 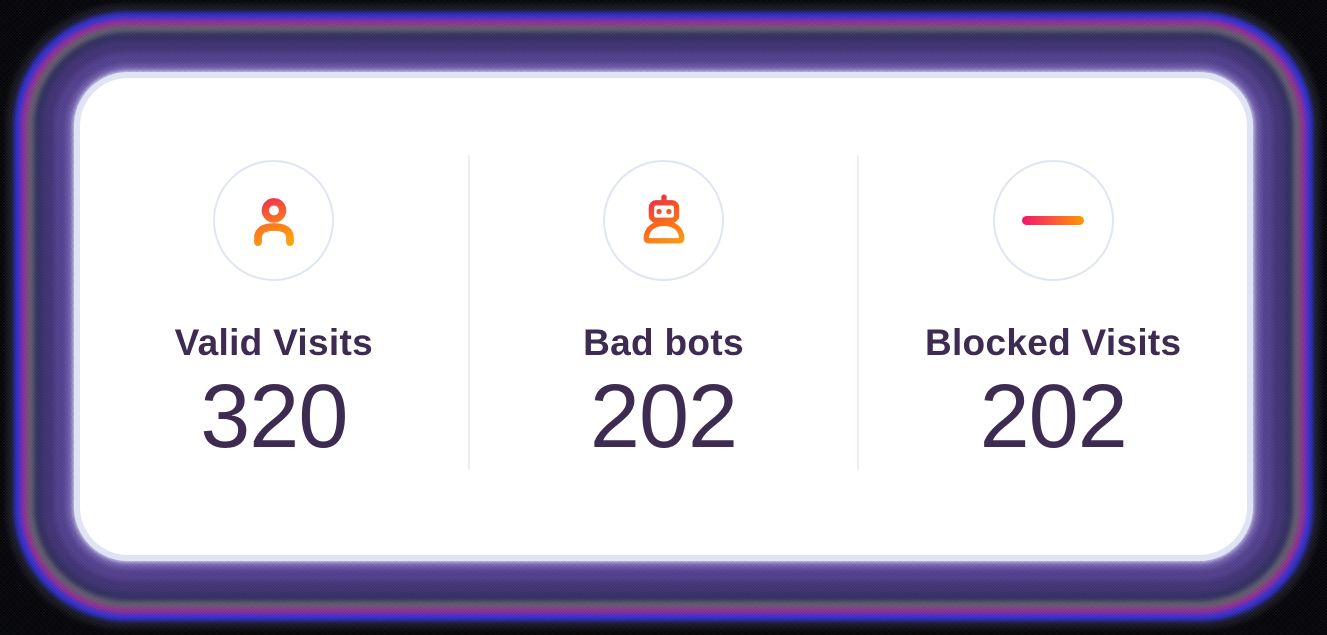 I want to click on stat-label: Blocked Visits, so click(x=1053, y=342).